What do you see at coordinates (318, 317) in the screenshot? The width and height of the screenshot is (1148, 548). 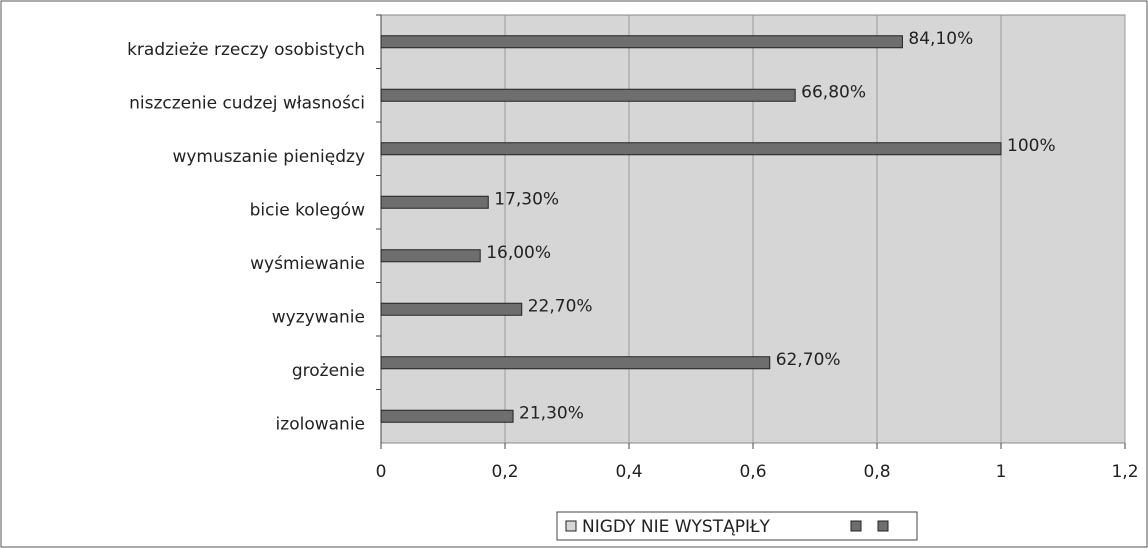 I see `y-tick-label: wyzywanie` at bounding box center [318, 317].